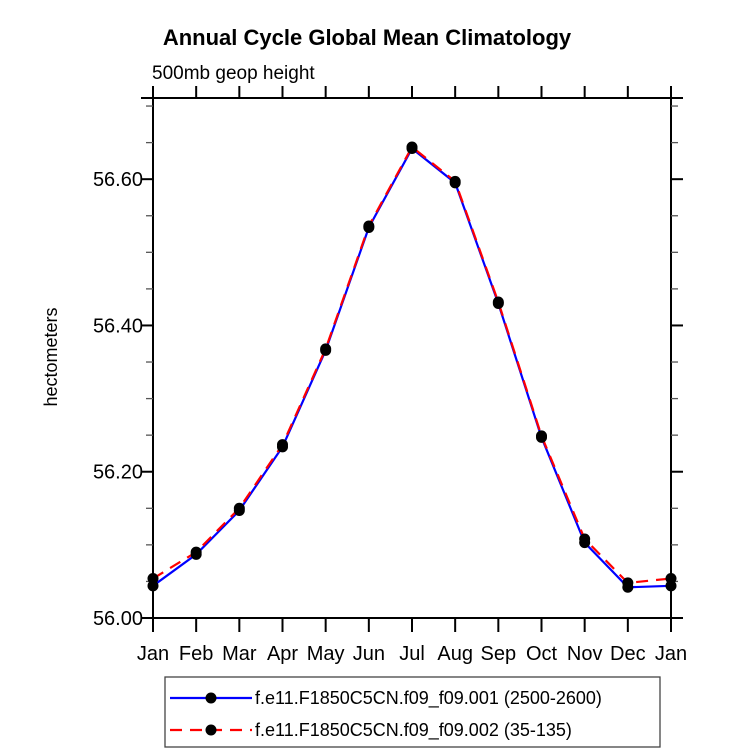 The height and width of the screenshot is (754, 733). I want to click on x-tick-label: Aug, so click(455, 654).